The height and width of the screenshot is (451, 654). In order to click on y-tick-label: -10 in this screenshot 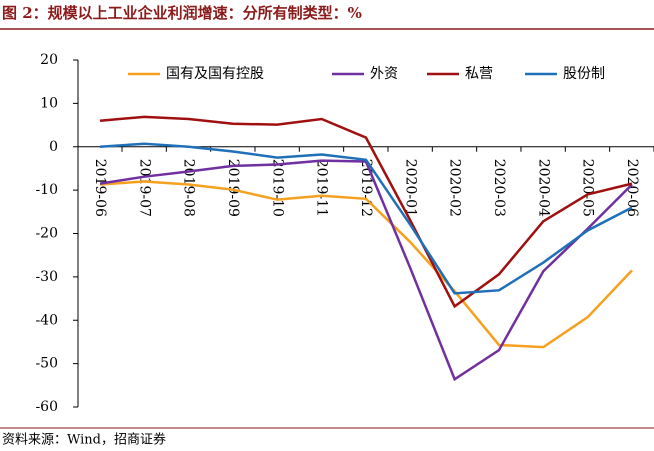, I will do `click(46, 190)`.